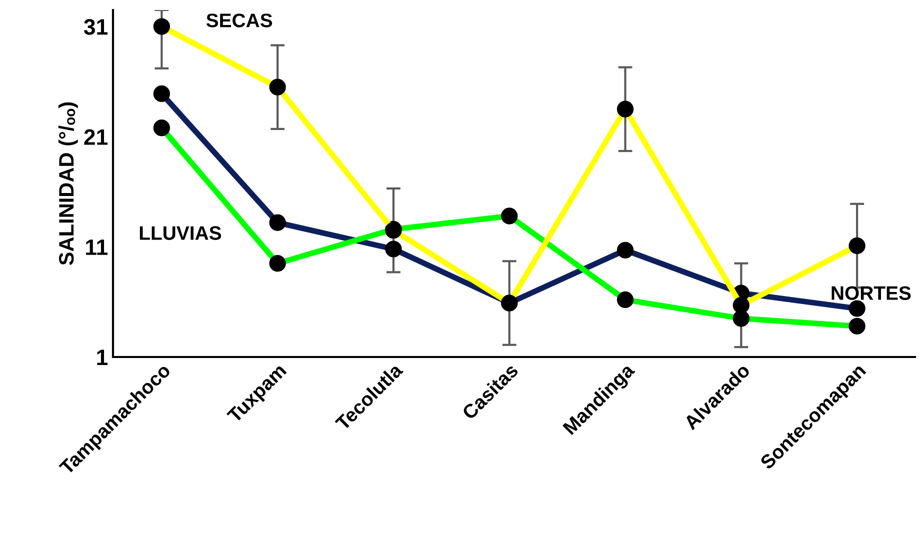  I want to click on y-tick-label: 11, so click(97, 247).